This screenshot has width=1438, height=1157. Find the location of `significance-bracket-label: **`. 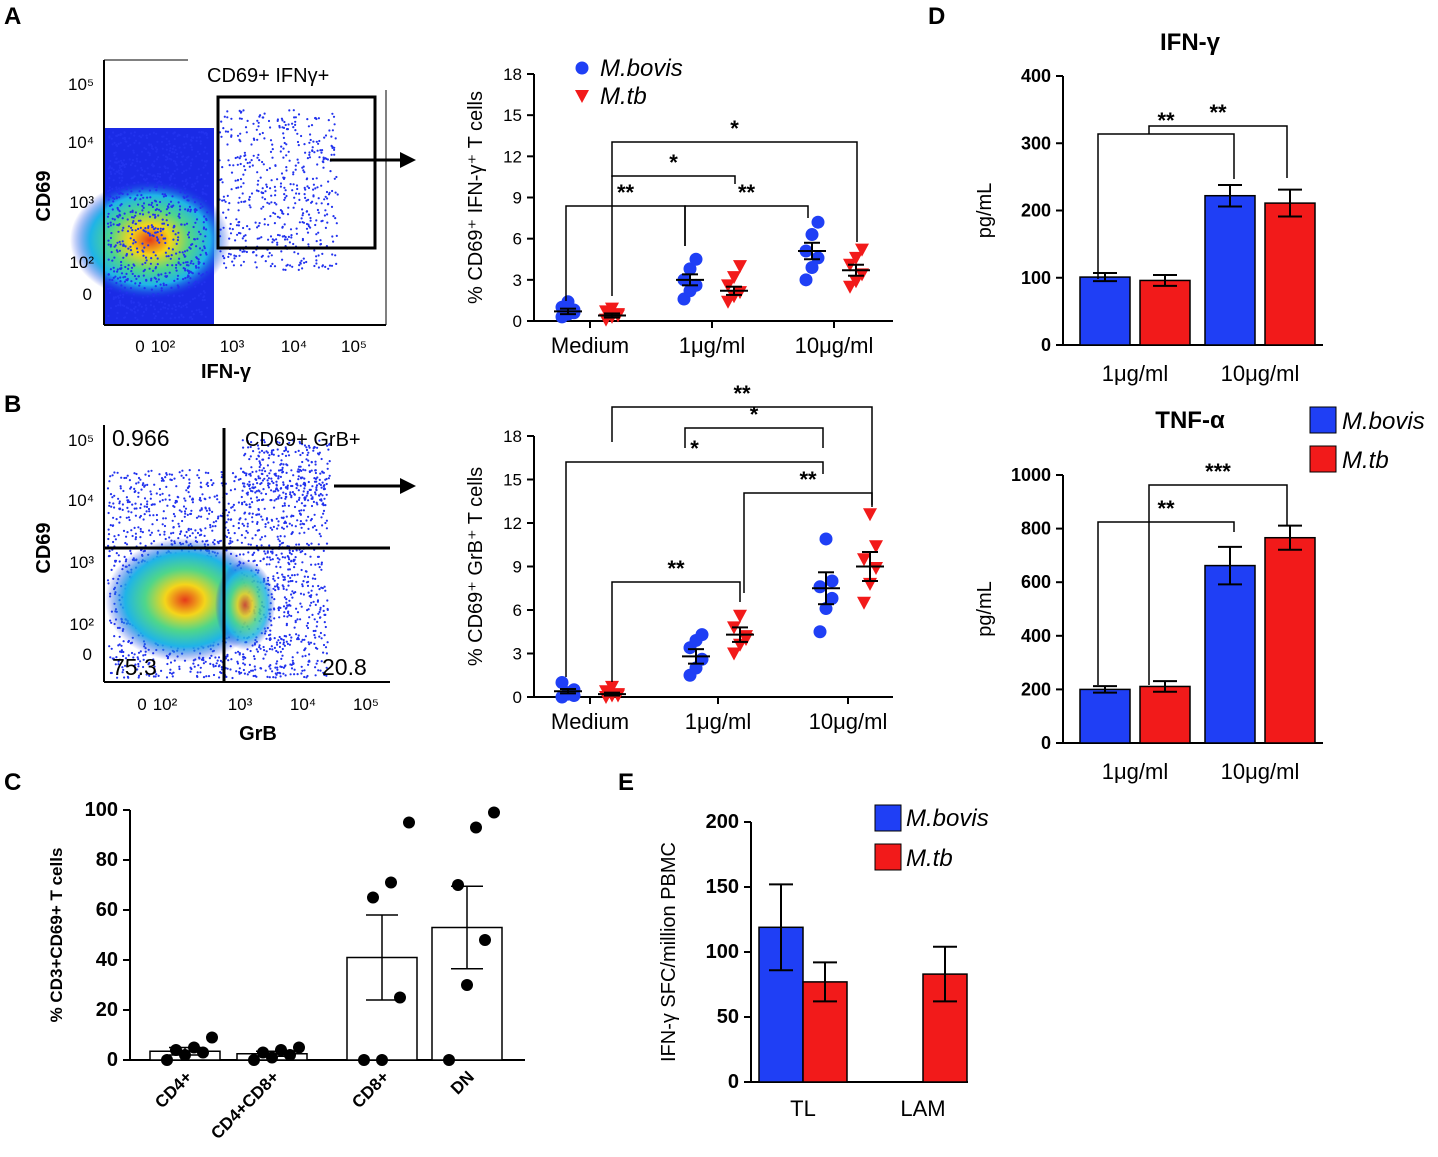

significance-bracket-label: ** is located at coordinates (1218, 112).